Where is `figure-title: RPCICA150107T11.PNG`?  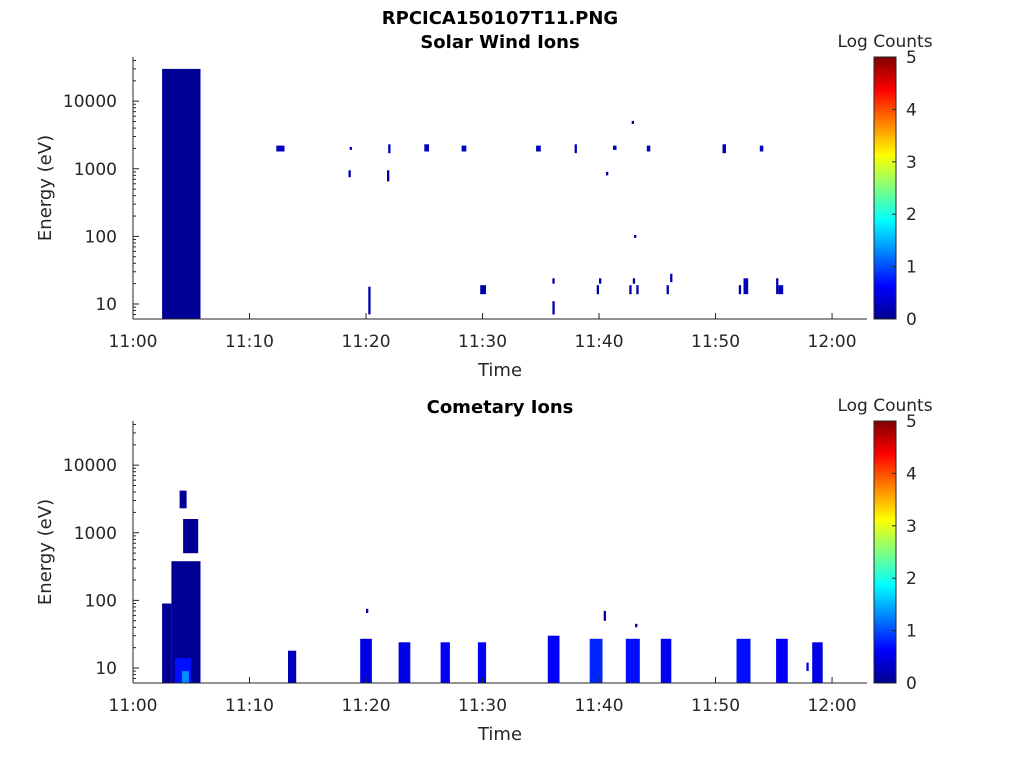 figure-title: RPCICA150107T11.PNG is located at coordinates (500, 18).